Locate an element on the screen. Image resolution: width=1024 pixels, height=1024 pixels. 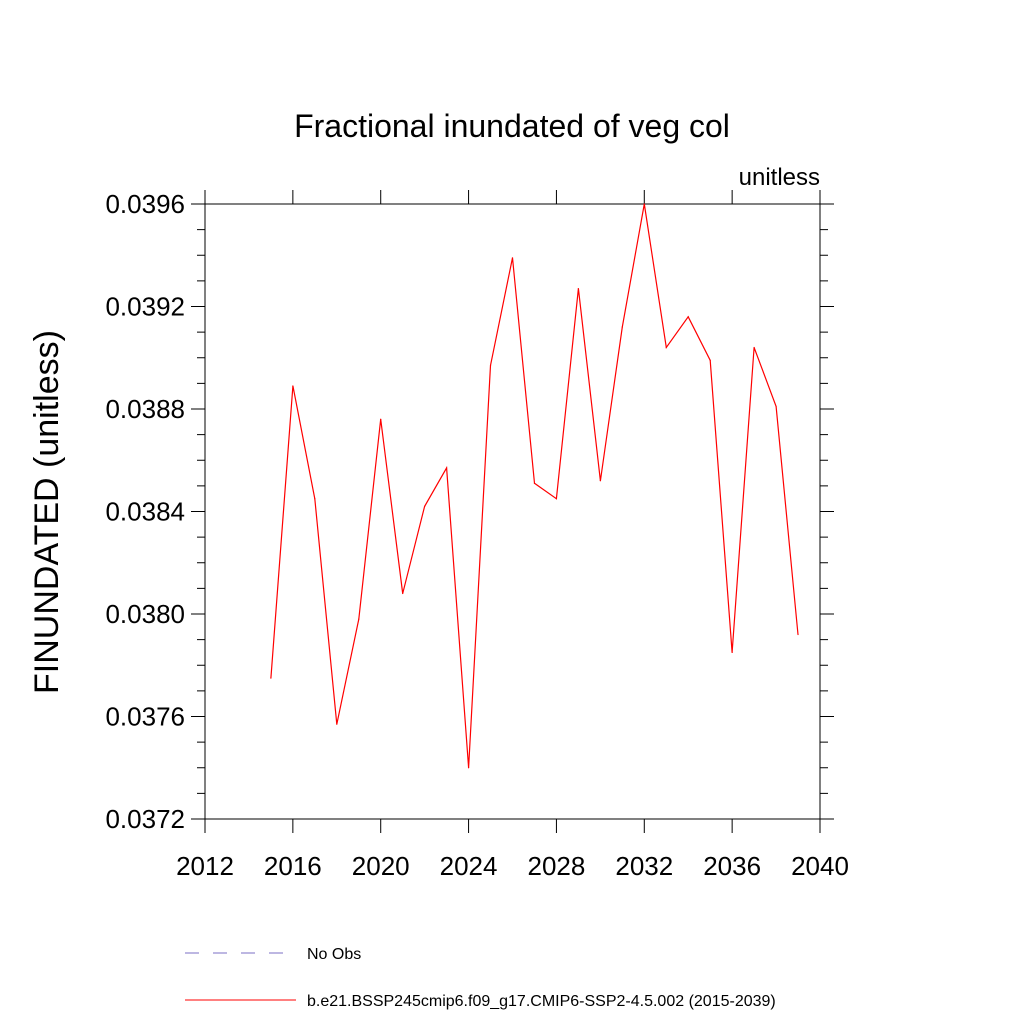
y-tick-label: 0.0380 is located at coordinates (145, 614).